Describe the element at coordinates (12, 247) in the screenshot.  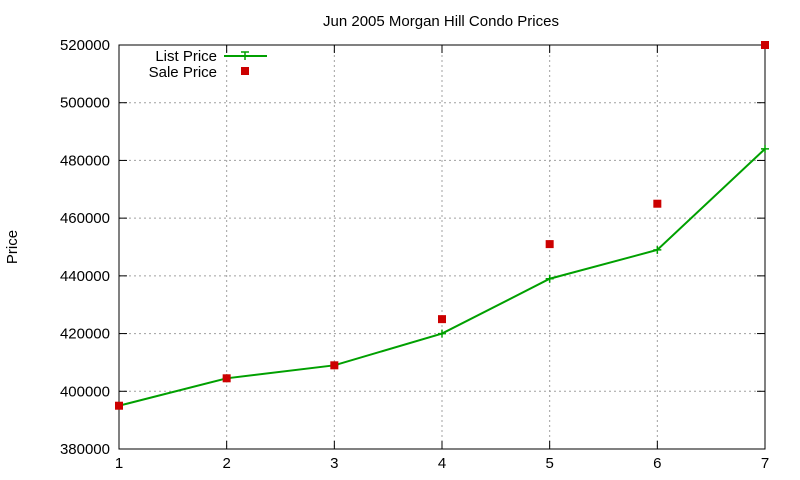
I see `y-axis-label: Price` at that location.